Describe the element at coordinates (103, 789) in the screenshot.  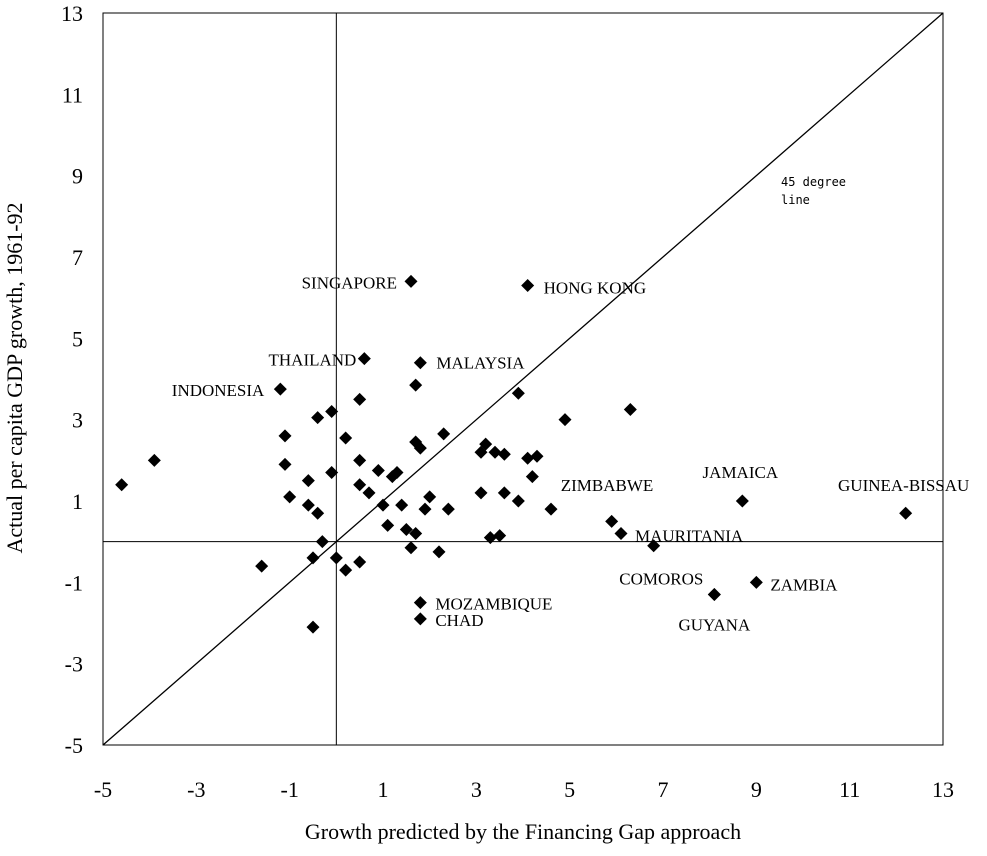
I see `x-tick-label: -5` at that location.